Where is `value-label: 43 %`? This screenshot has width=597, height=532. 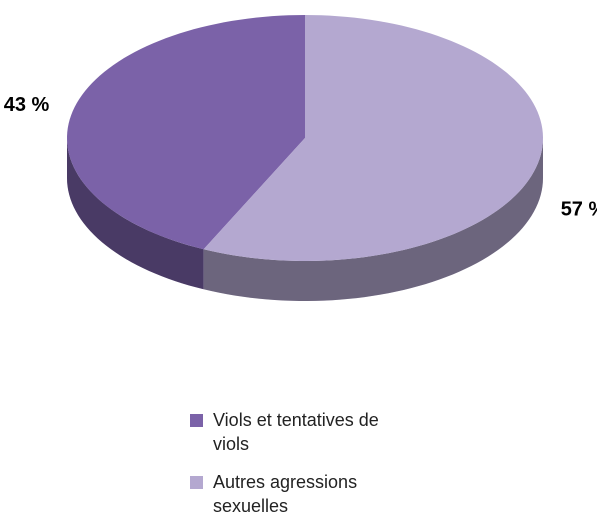 value-label: 43 % is located at coordinates (27, 105).